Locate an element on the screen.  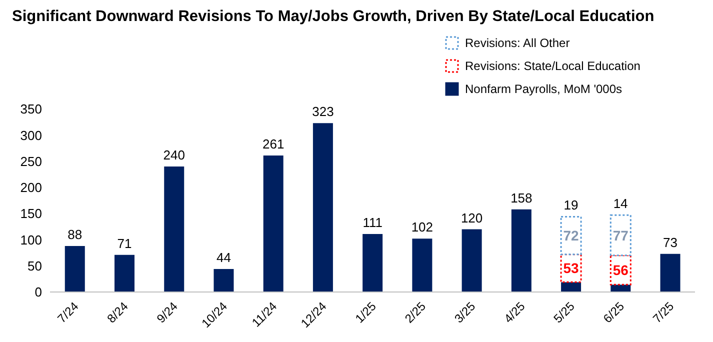
data-label: 77 is located at coordinates (620, 235).